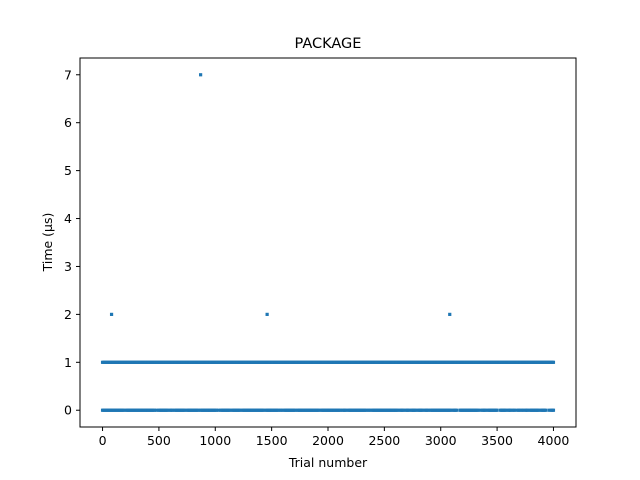 This screenshot has height=480, width=640. What do you see at coordinates (68, 410) in the screenshot?
I see `y-tick-label: 0` at bounding box center [68, 410].